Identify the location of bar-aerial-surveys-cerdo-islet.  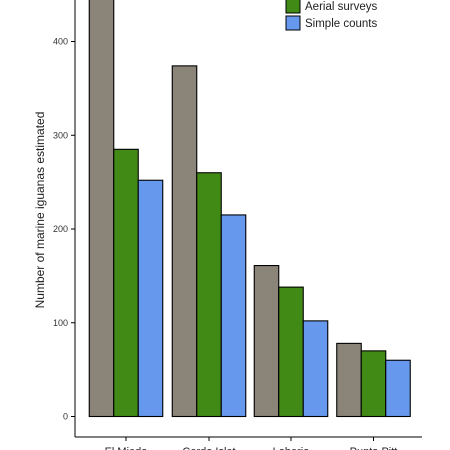
(209, 295).